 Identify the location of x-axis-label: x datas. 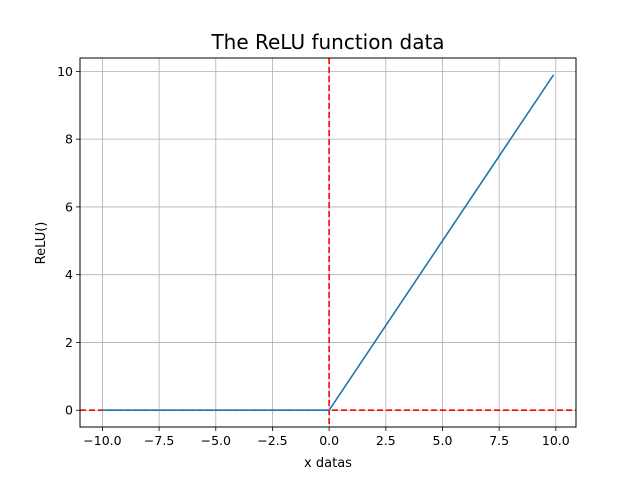
(328, 463).